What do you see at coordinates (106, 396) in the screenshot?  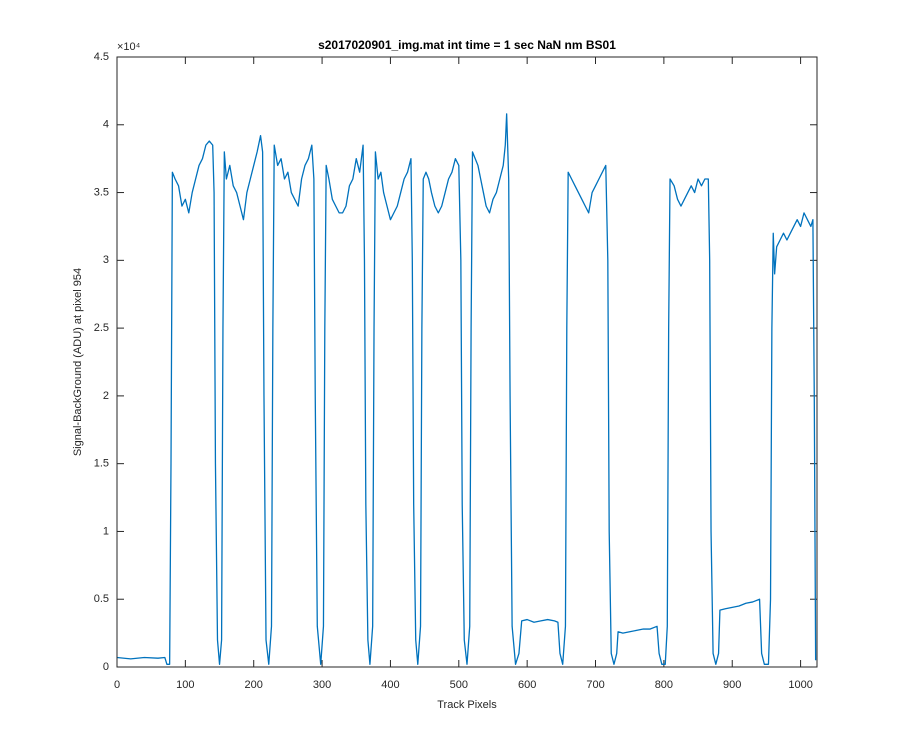 I see `y-tick-label: 2` at bounding box center [106, 396].